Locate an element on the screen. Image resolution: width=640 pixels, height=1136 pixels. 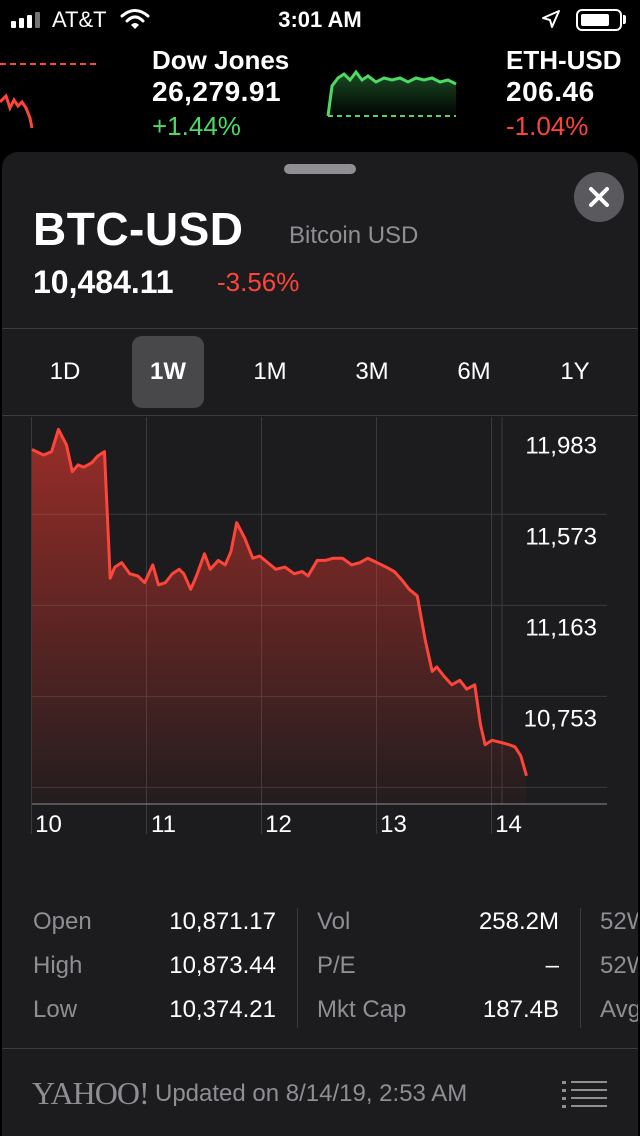
x-tick-label: 14 is located at coordinates (508, 824).